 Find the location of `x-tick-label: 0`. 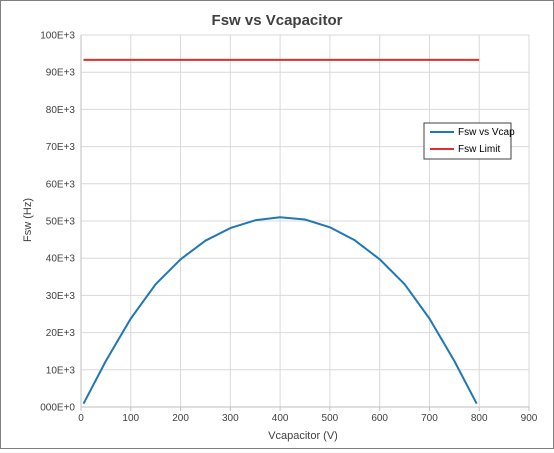

x-tick-label: 0 is located at coordinates (81, 418).